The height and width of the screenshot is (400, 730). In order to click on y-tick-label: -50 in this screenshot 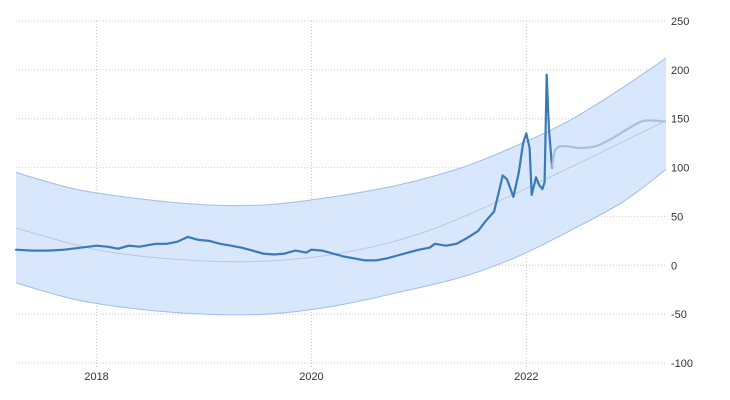, I will do `click(679, 315)`.